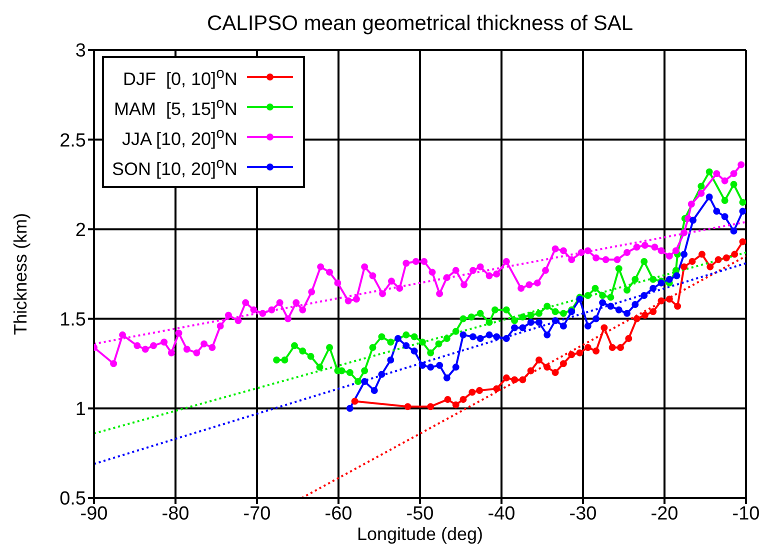 The height and width of the screenshot is (553, 775). I want to click on y-axis-title: Thickness (km), so click(20, 274).